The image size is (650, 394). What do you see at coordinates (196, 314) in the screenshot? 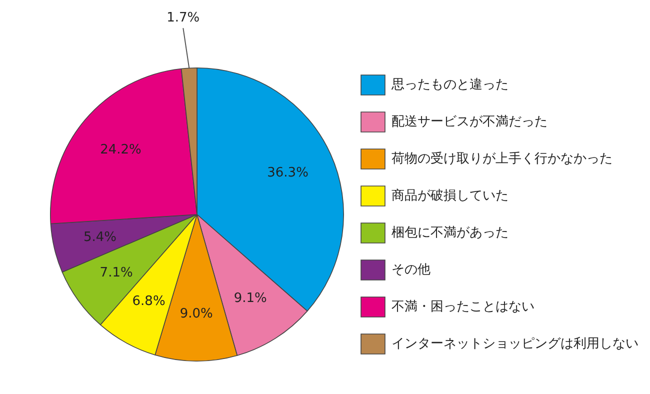
I see `data-label: 9.0%` at bounding box center [196, 314].